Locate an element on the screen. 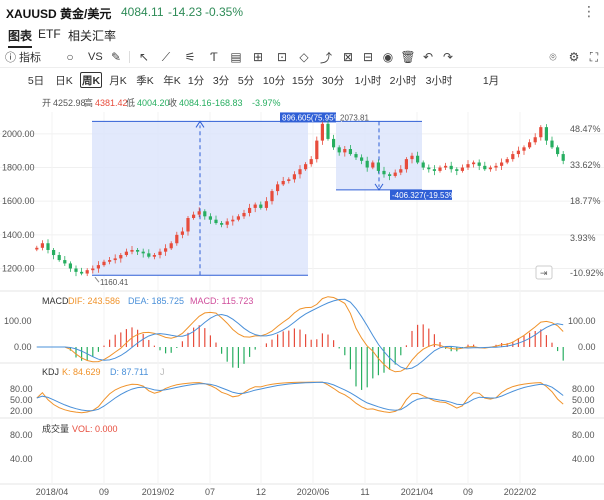  period-5m: 5分 is located at coordinates (246, 80).